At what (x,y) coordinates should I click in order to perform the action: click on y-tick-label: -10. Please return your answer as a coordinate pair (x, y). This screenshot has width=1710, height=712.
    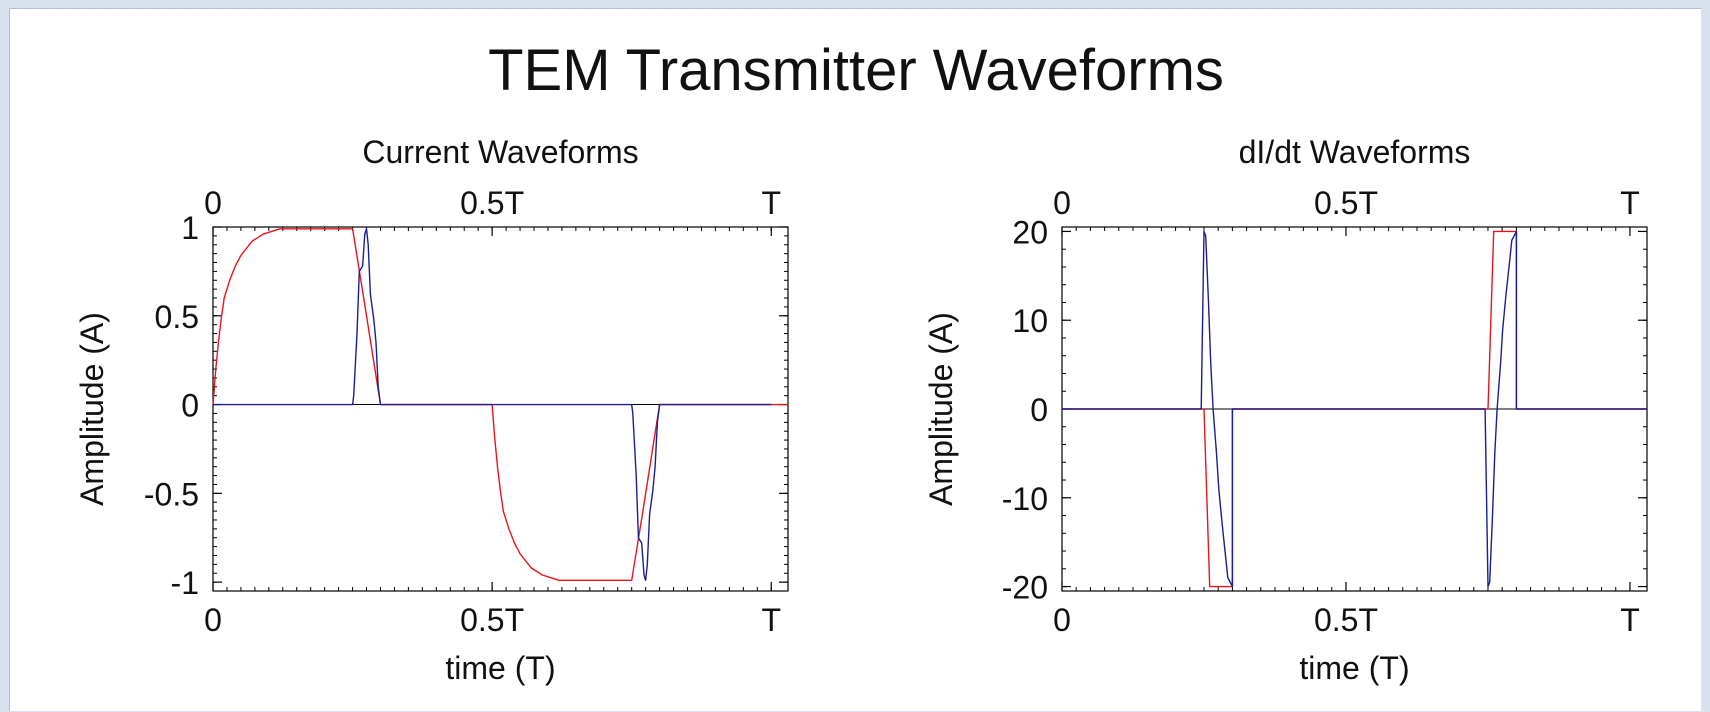
    Looking at the image, I should click on (1025, 499).